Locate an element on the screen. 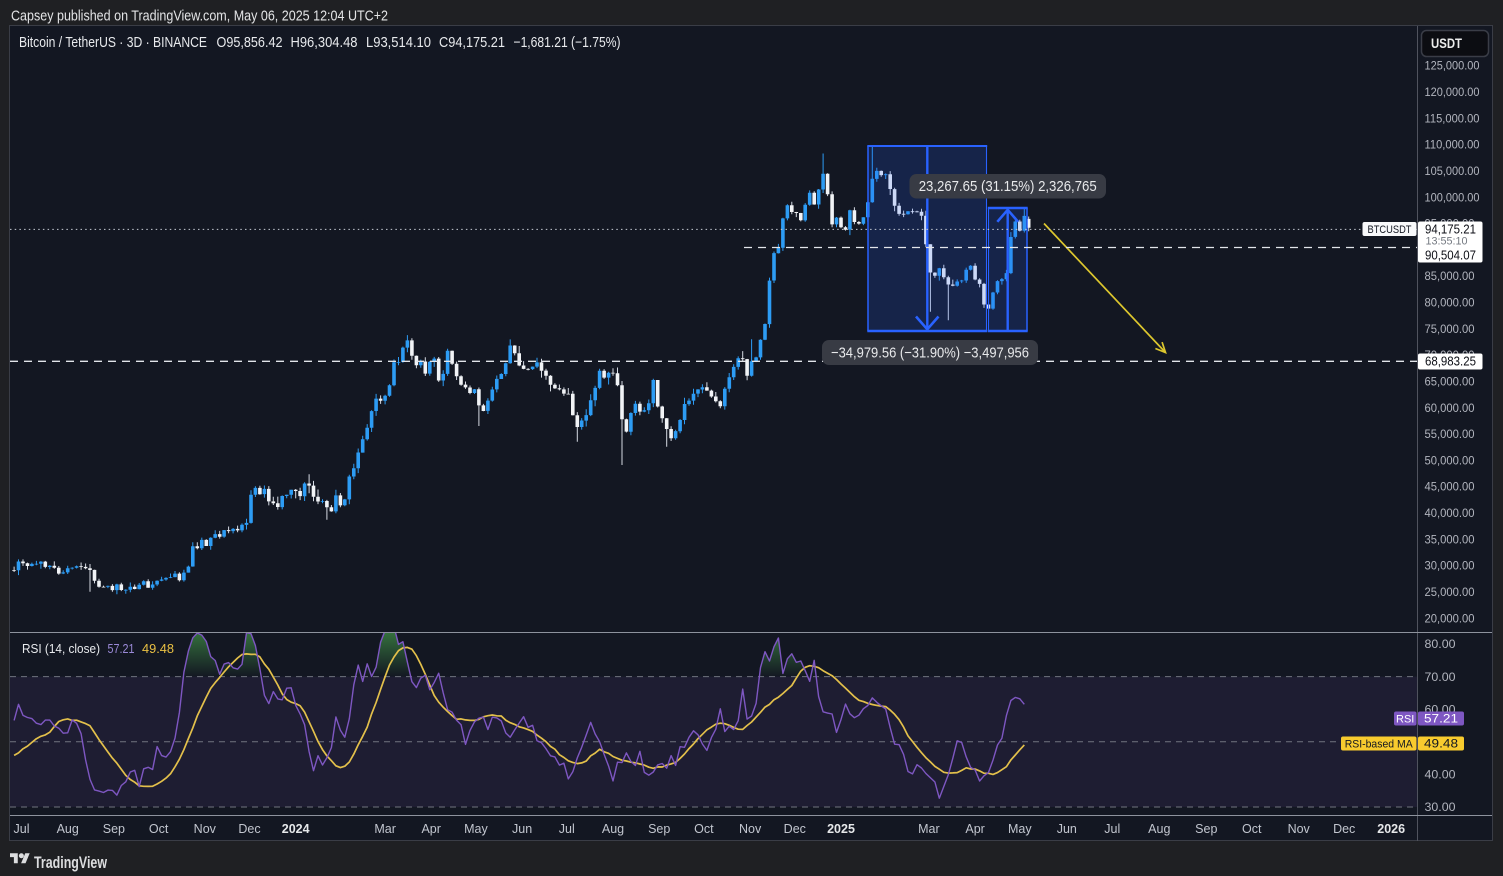 The image size is (1503, 876). svg-text: 2026 is located at coordinates (1391, 829).